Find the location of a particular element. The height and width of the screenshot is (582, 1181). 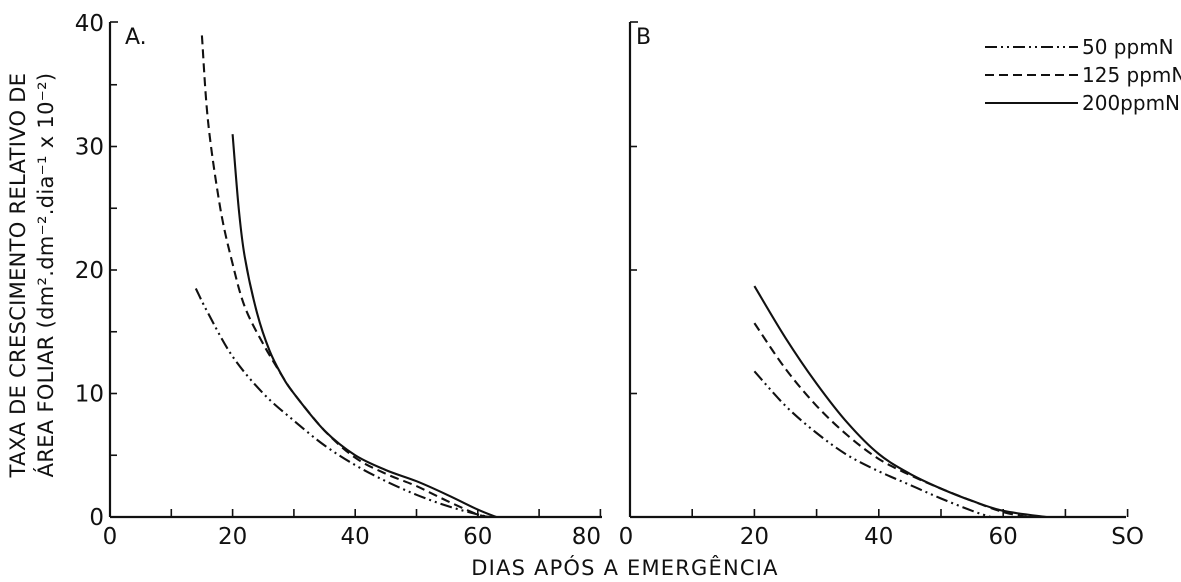

y-tick-label: 10 is located at coordinates (89, 395).